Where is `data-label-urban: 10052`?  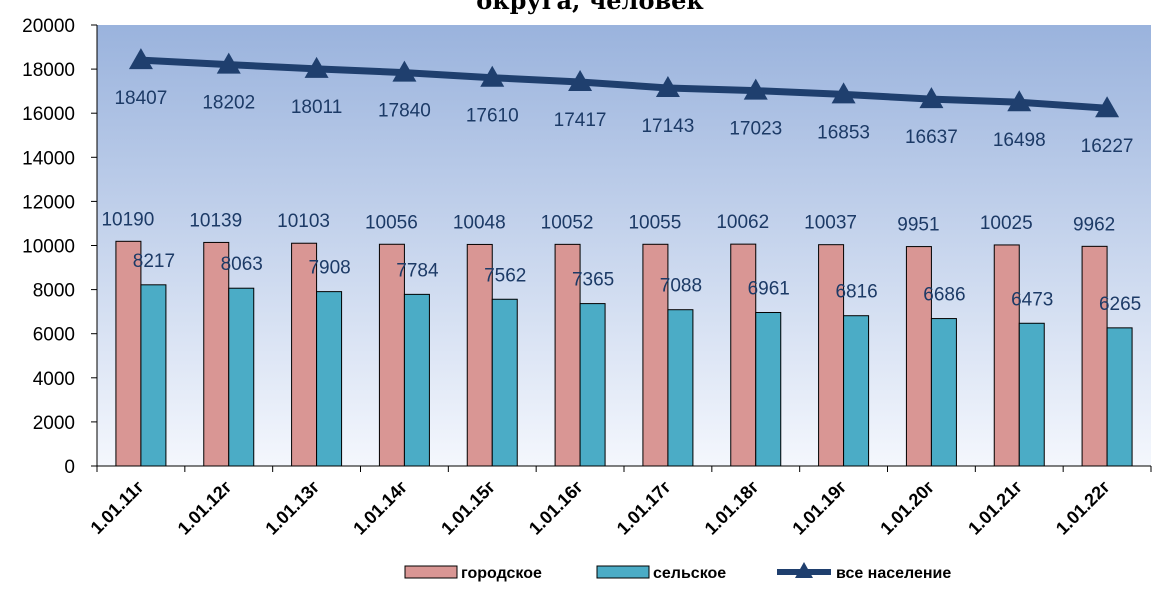
data-label-urban: 10052 is located at coordinates (567, 222).